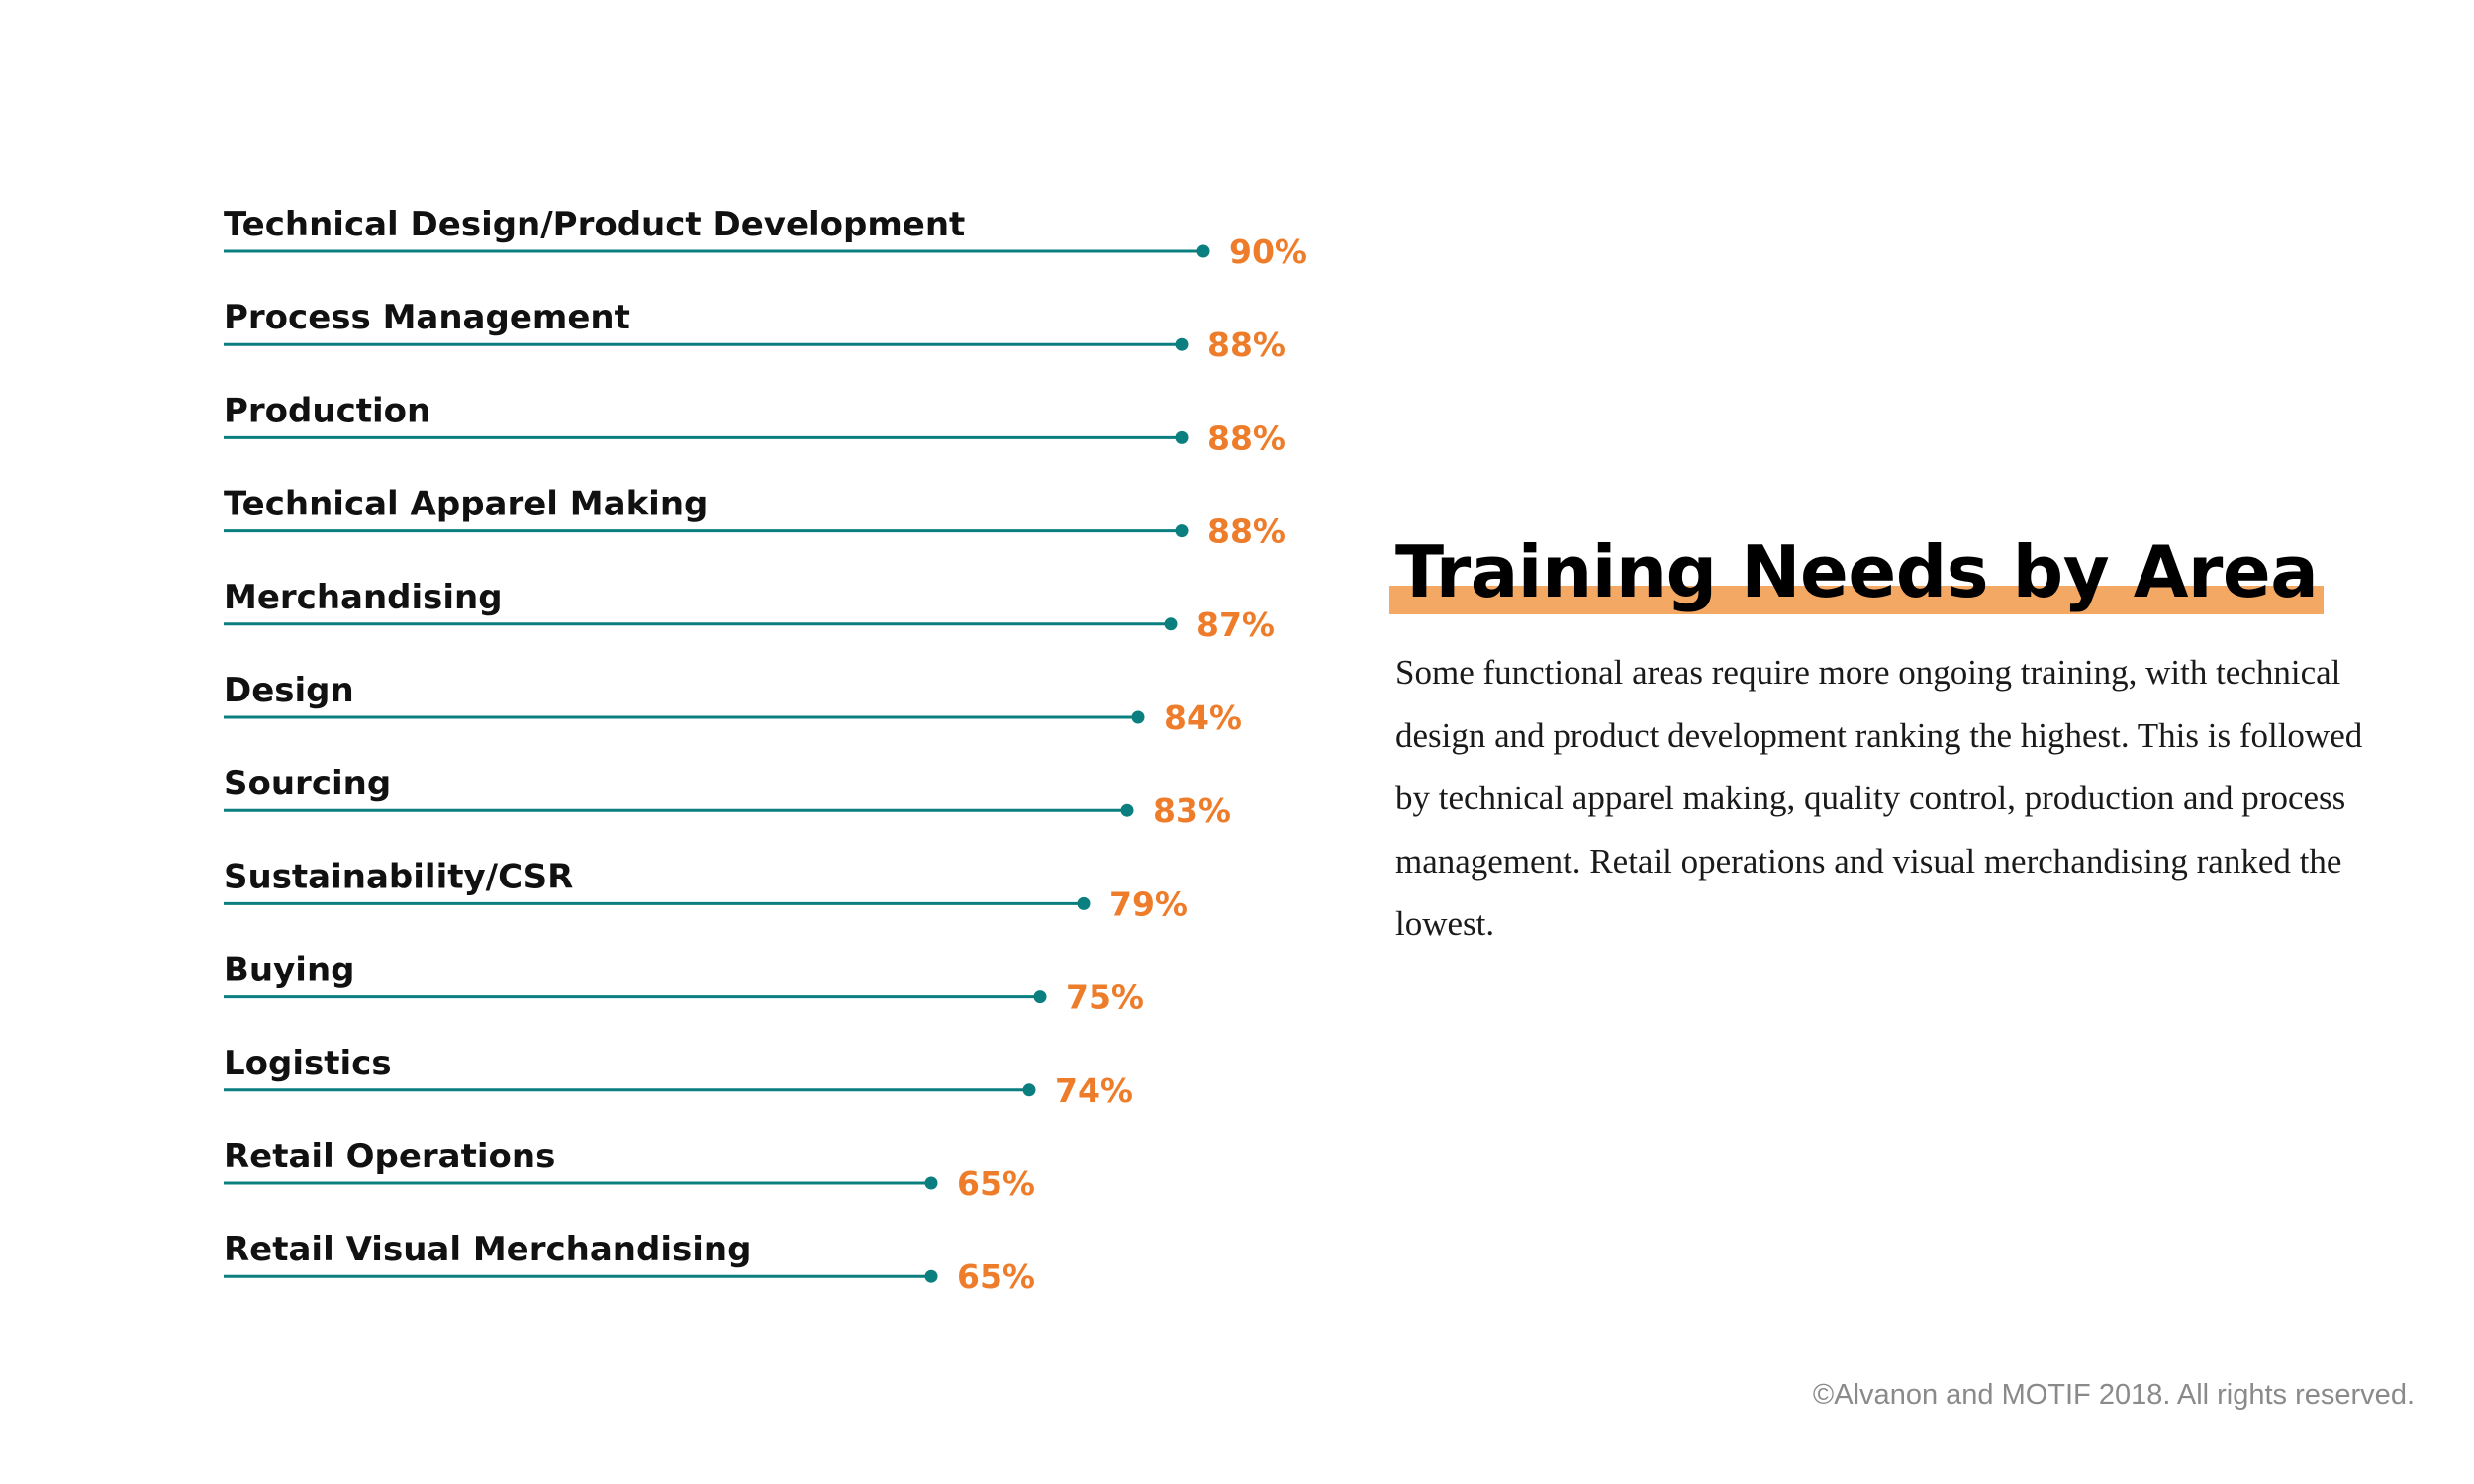  I want to click on title-wrap: Training Needs by Area, so click(1857, 571).